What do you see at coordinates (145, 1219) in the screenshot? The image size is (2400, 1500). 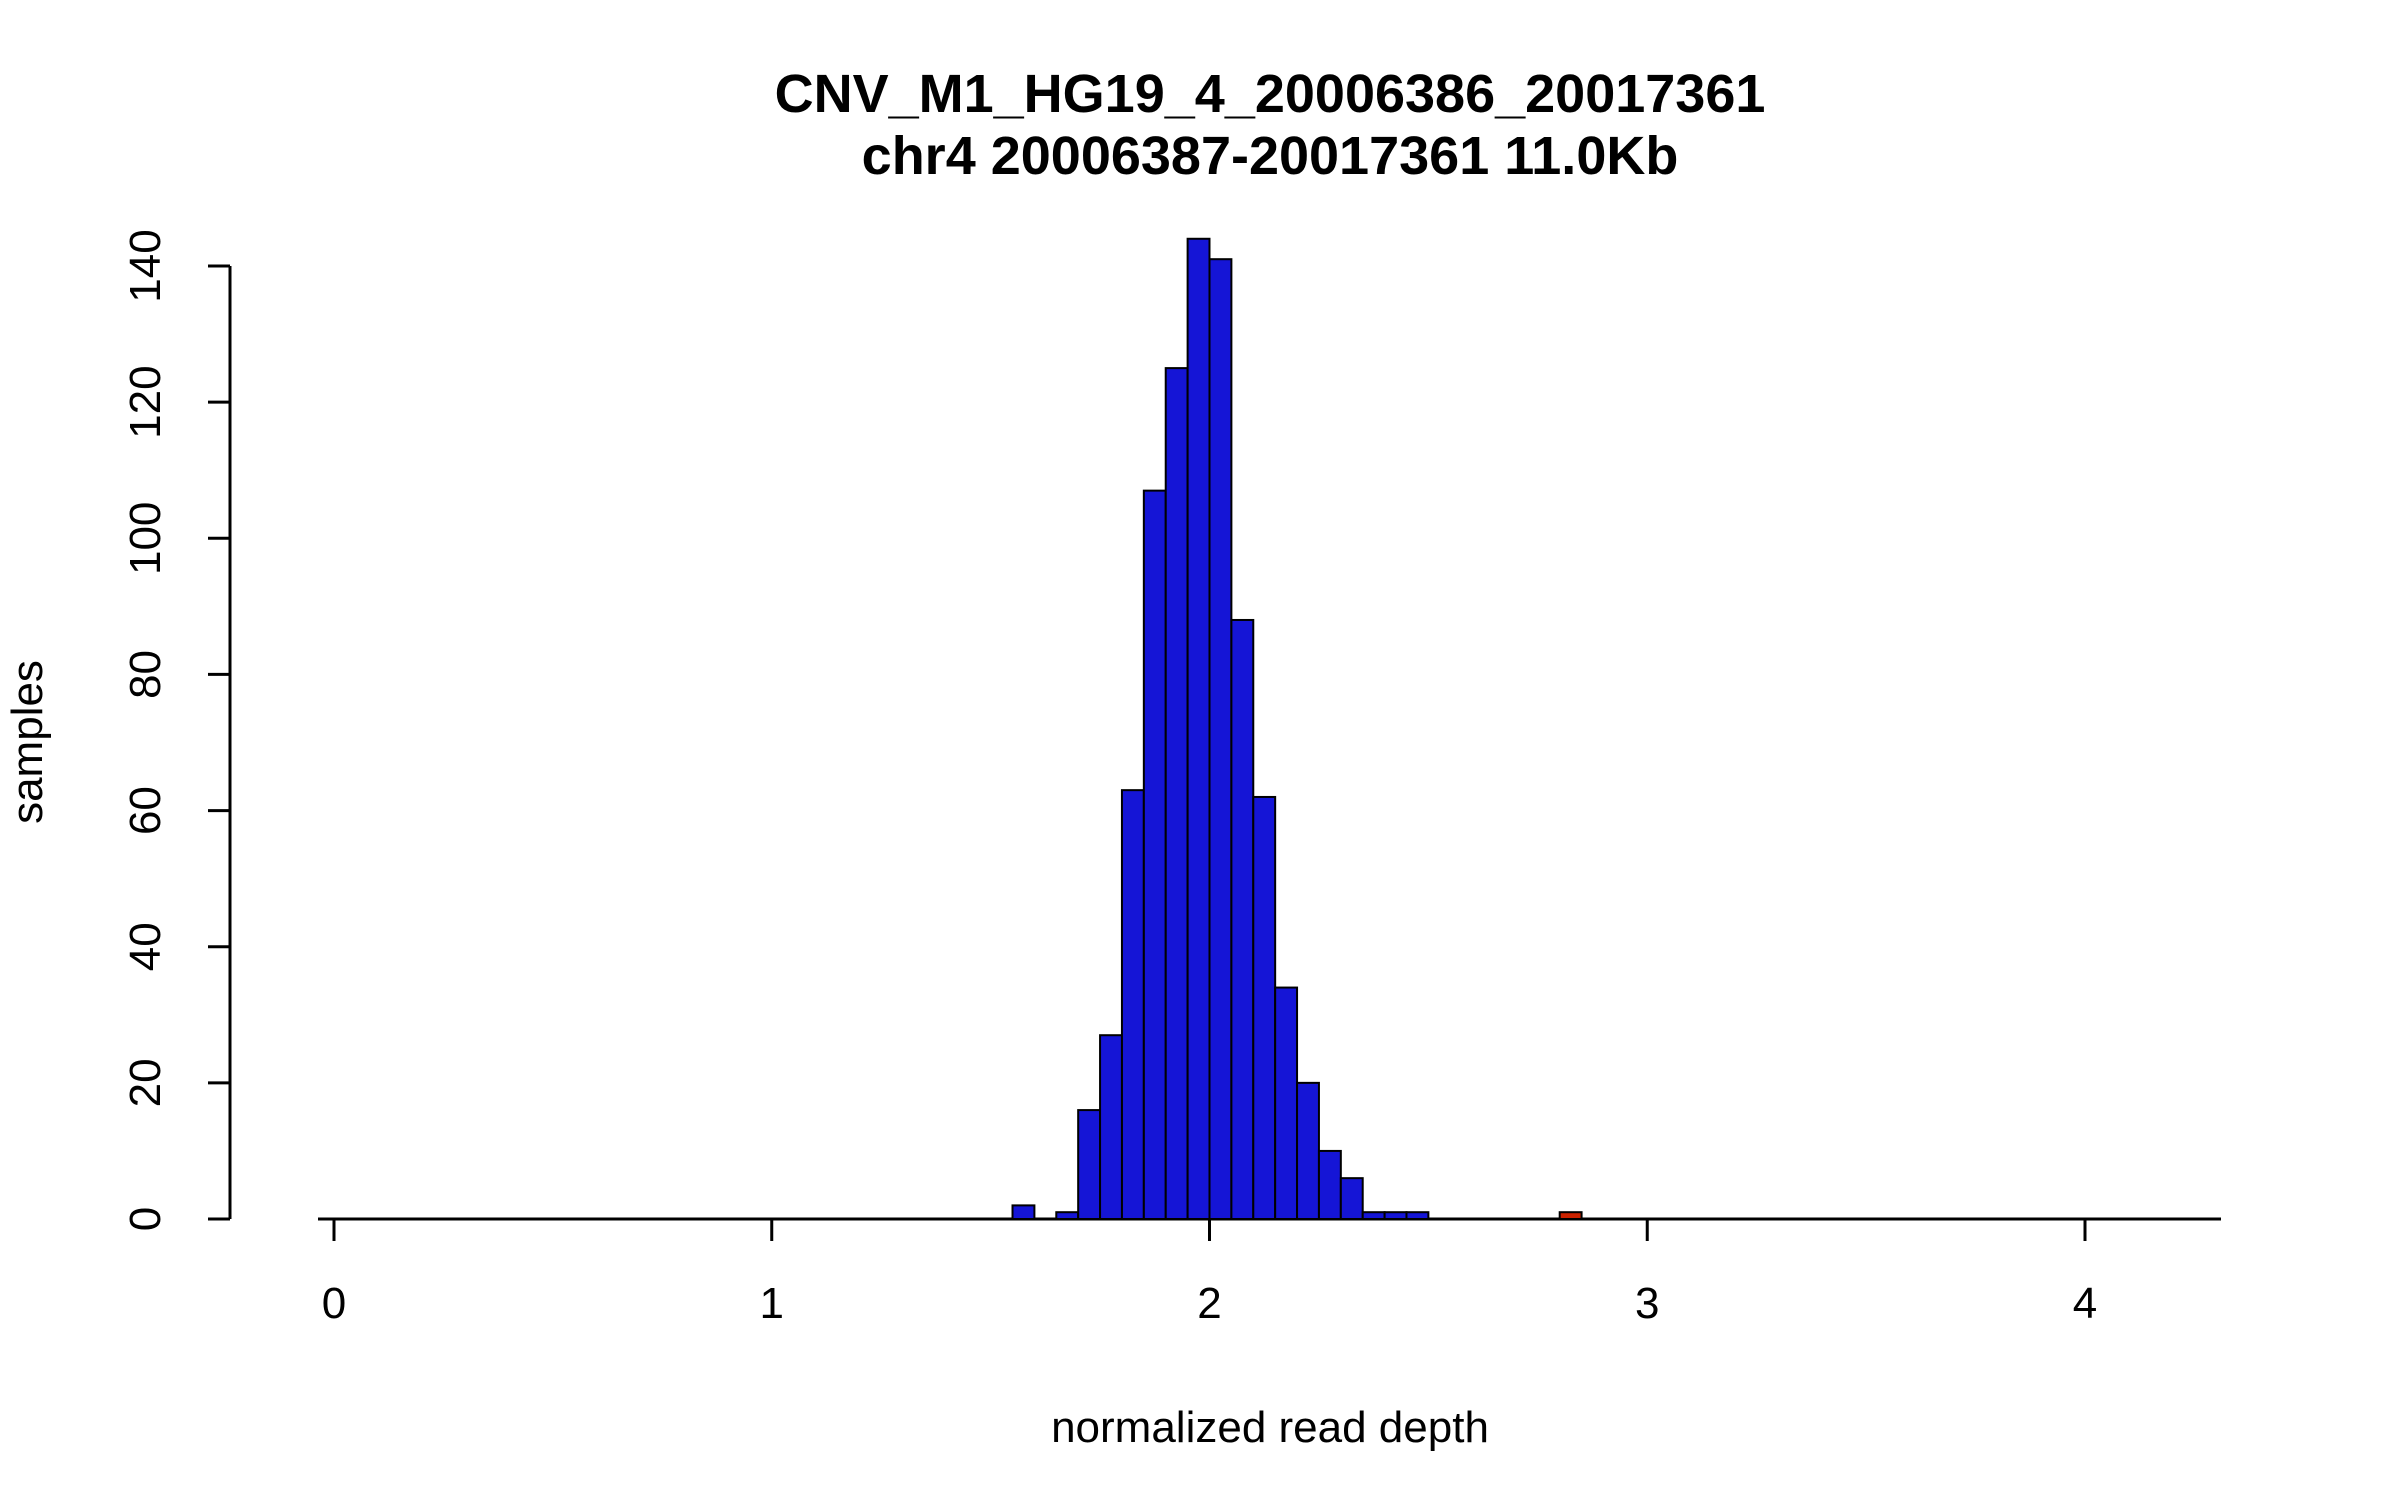 I see `y-tick-label: 0` at bounding box center [145, 1219].